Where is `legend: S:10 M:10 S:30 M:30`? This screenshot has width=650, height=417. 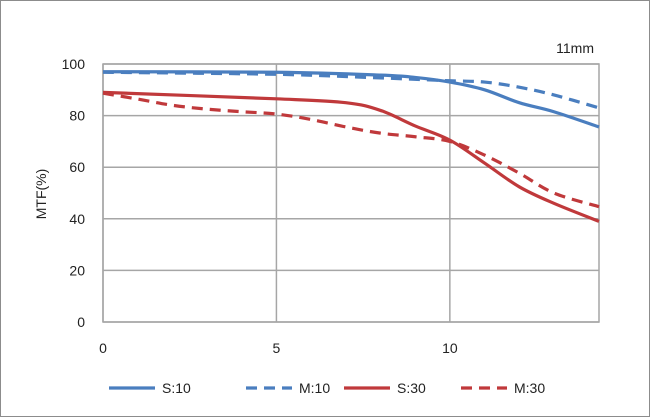
legend: S:10 M:10 S:30 M:30 is located at coordinates (327, 388).